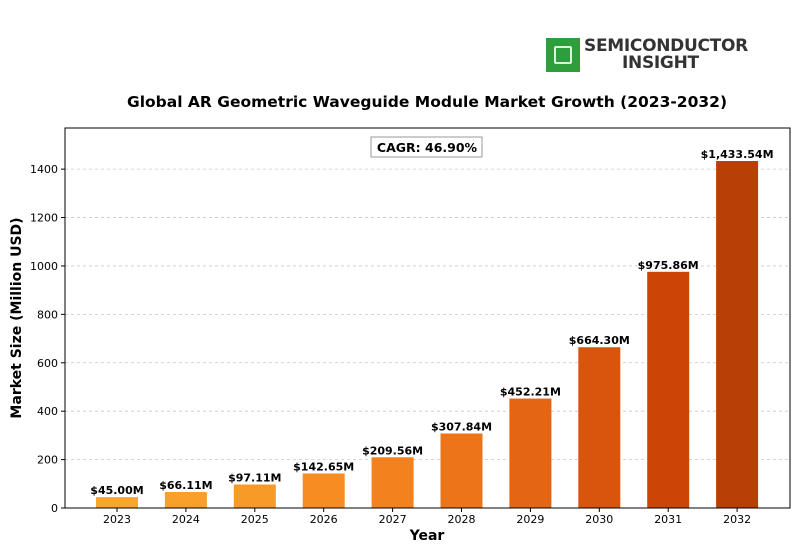 The height and width of the screenshot is (553, 800). I want to click on logo-line-1: SEMICONDUCTOR, so click(666, 46).